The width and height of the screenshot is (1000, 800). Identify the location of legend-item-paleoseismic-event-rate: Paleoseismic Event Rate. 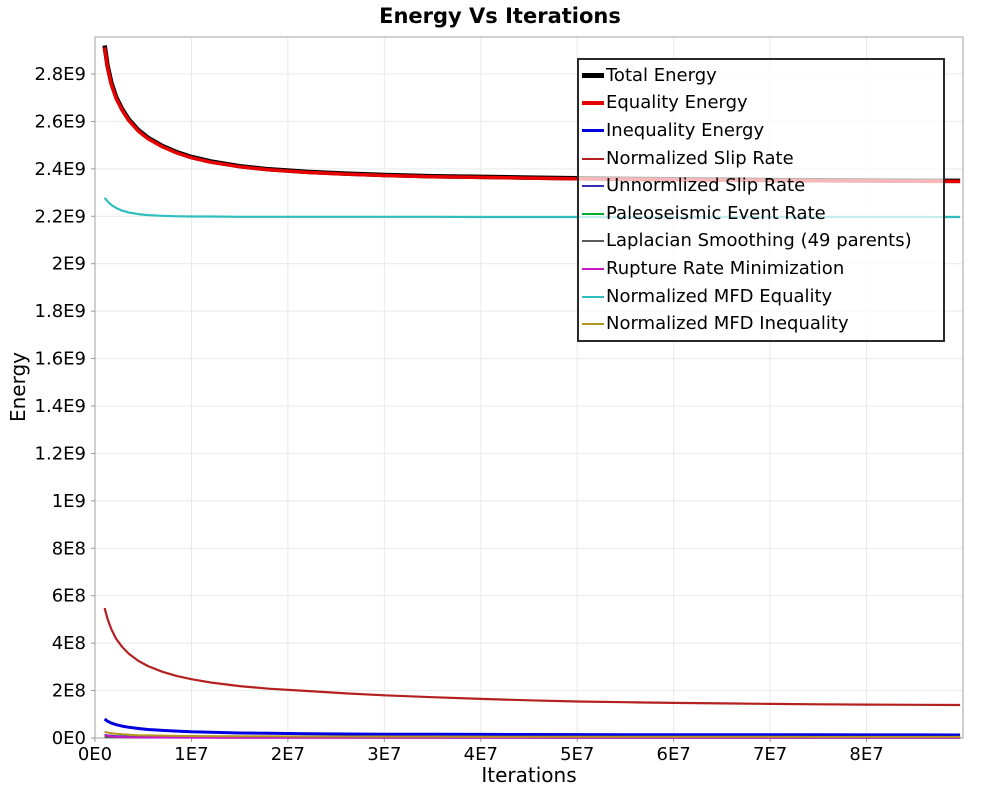
(761, 213).